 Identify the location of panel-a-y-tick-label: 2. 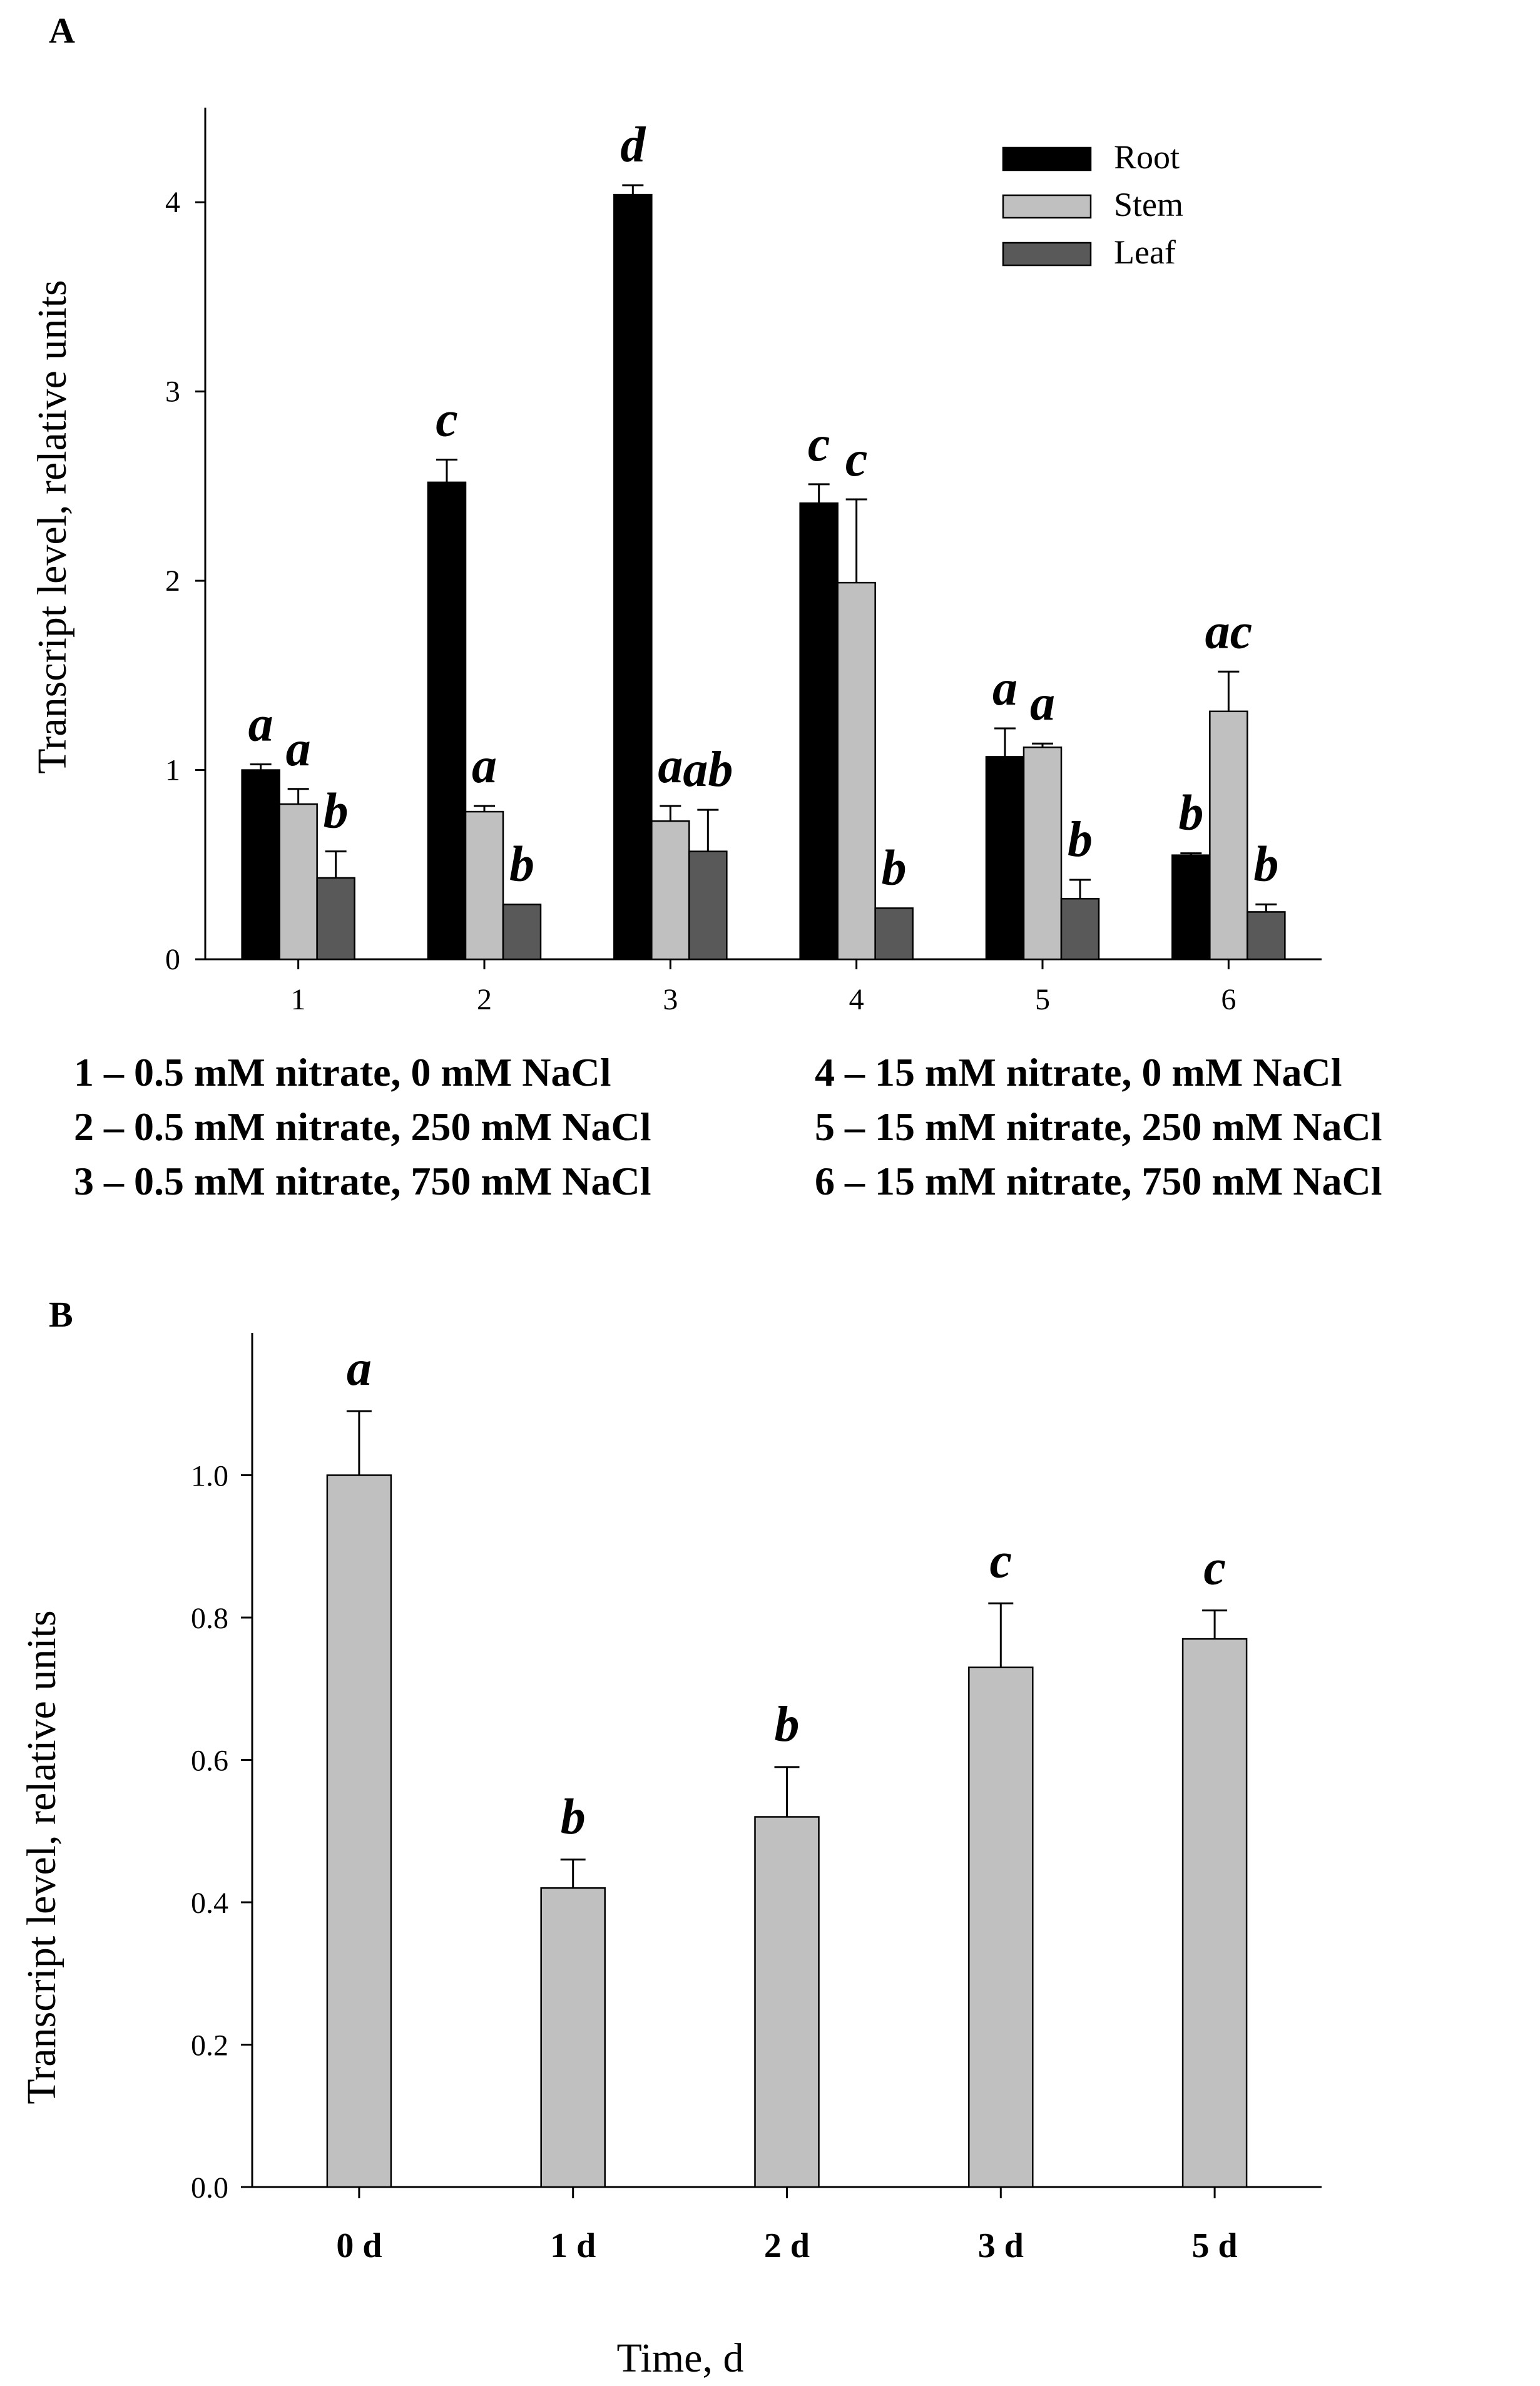
(172, 581).